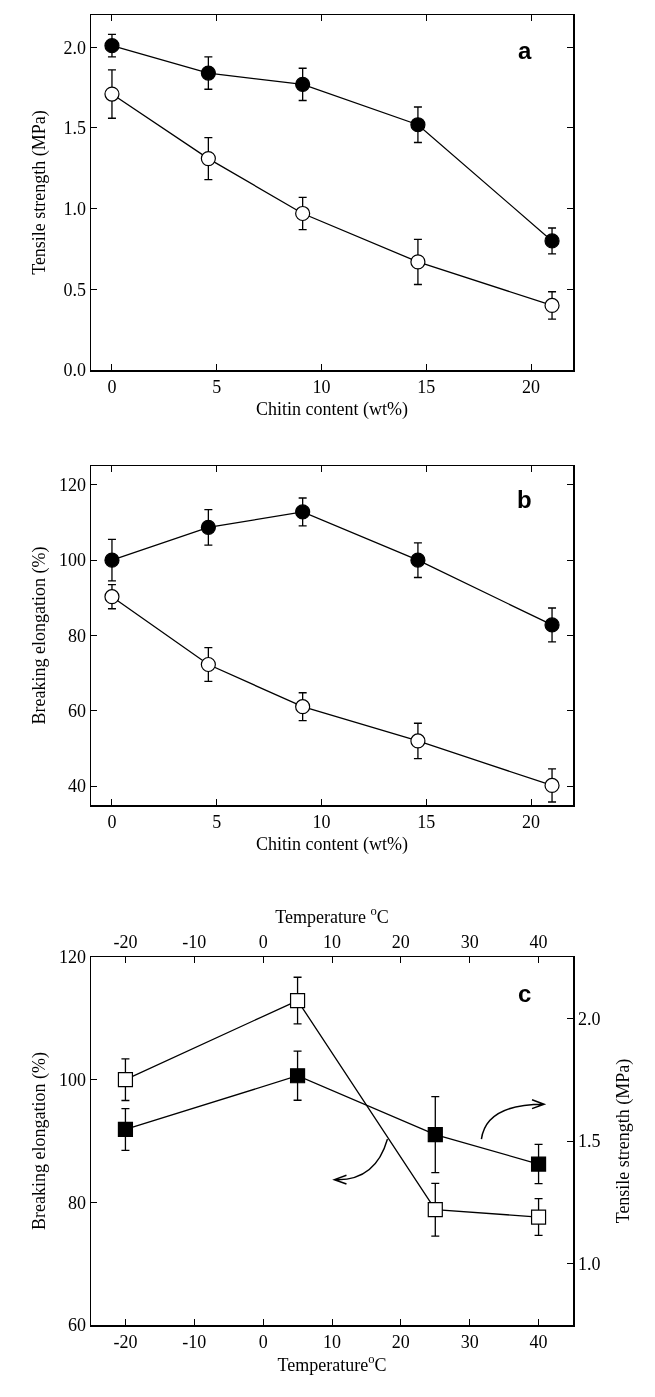 This screenshot has height=1397, width=655. Describe the element at coordinates (469, 1342) in the screenshot. I see `x2-tick-label: 30` at that location.